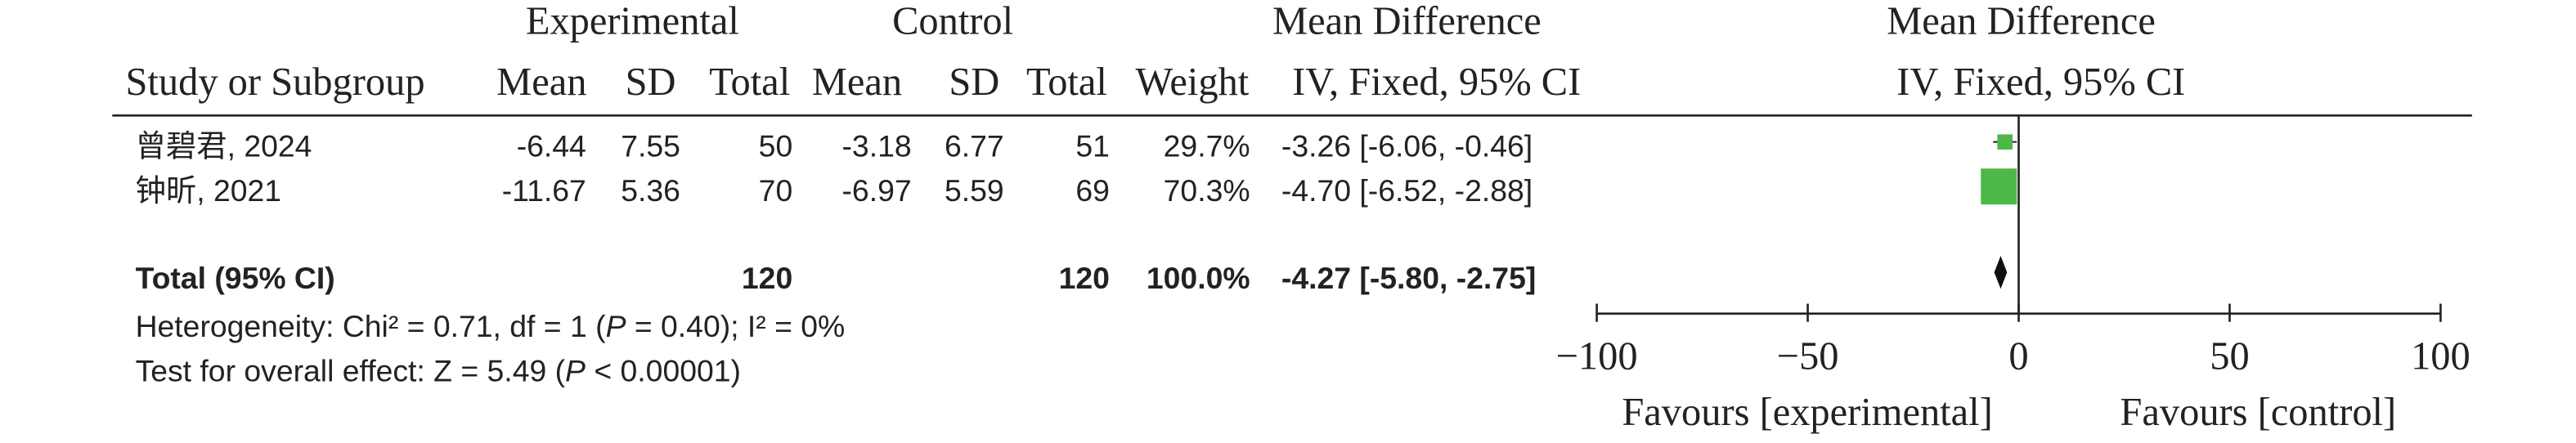  I want to click on cell: 7.55, so click(650, 146).